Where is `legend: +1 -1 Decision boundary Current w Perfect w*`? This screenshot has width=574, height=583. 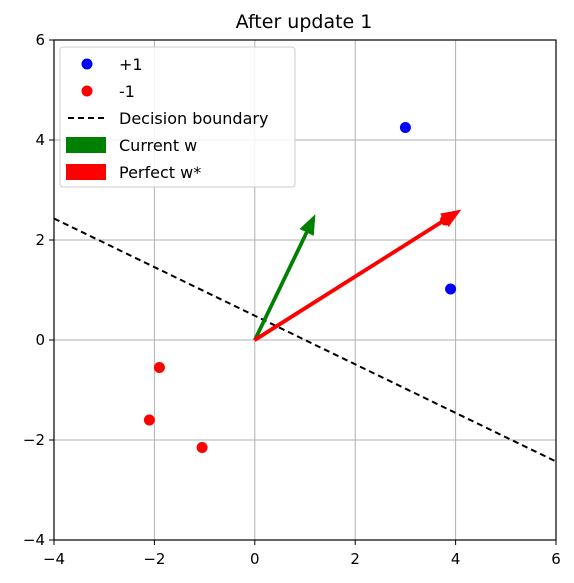
legend: +1 -1 Decision boundary Current w Perfect w* is located at coordinates (177, 117).